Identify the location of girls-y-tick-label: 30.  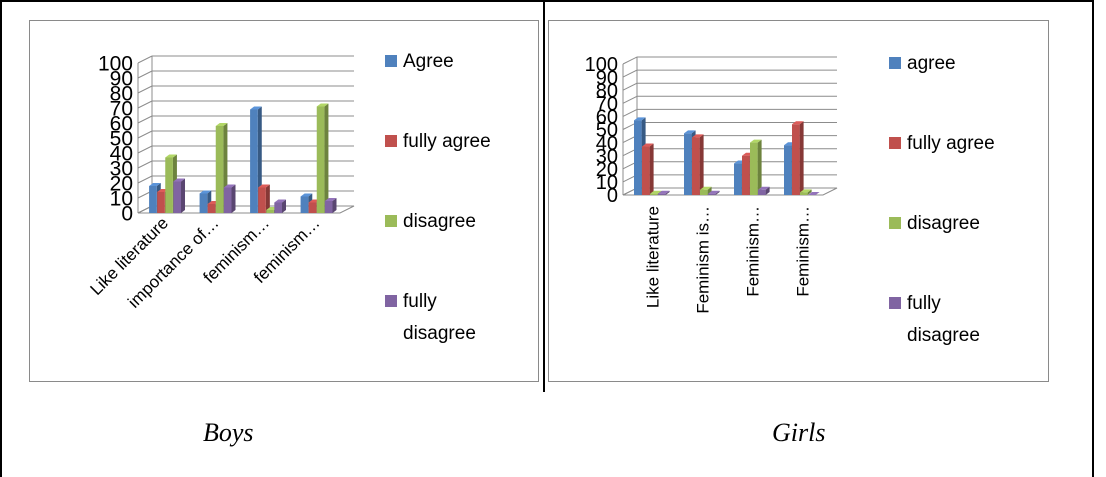
(607, 157).